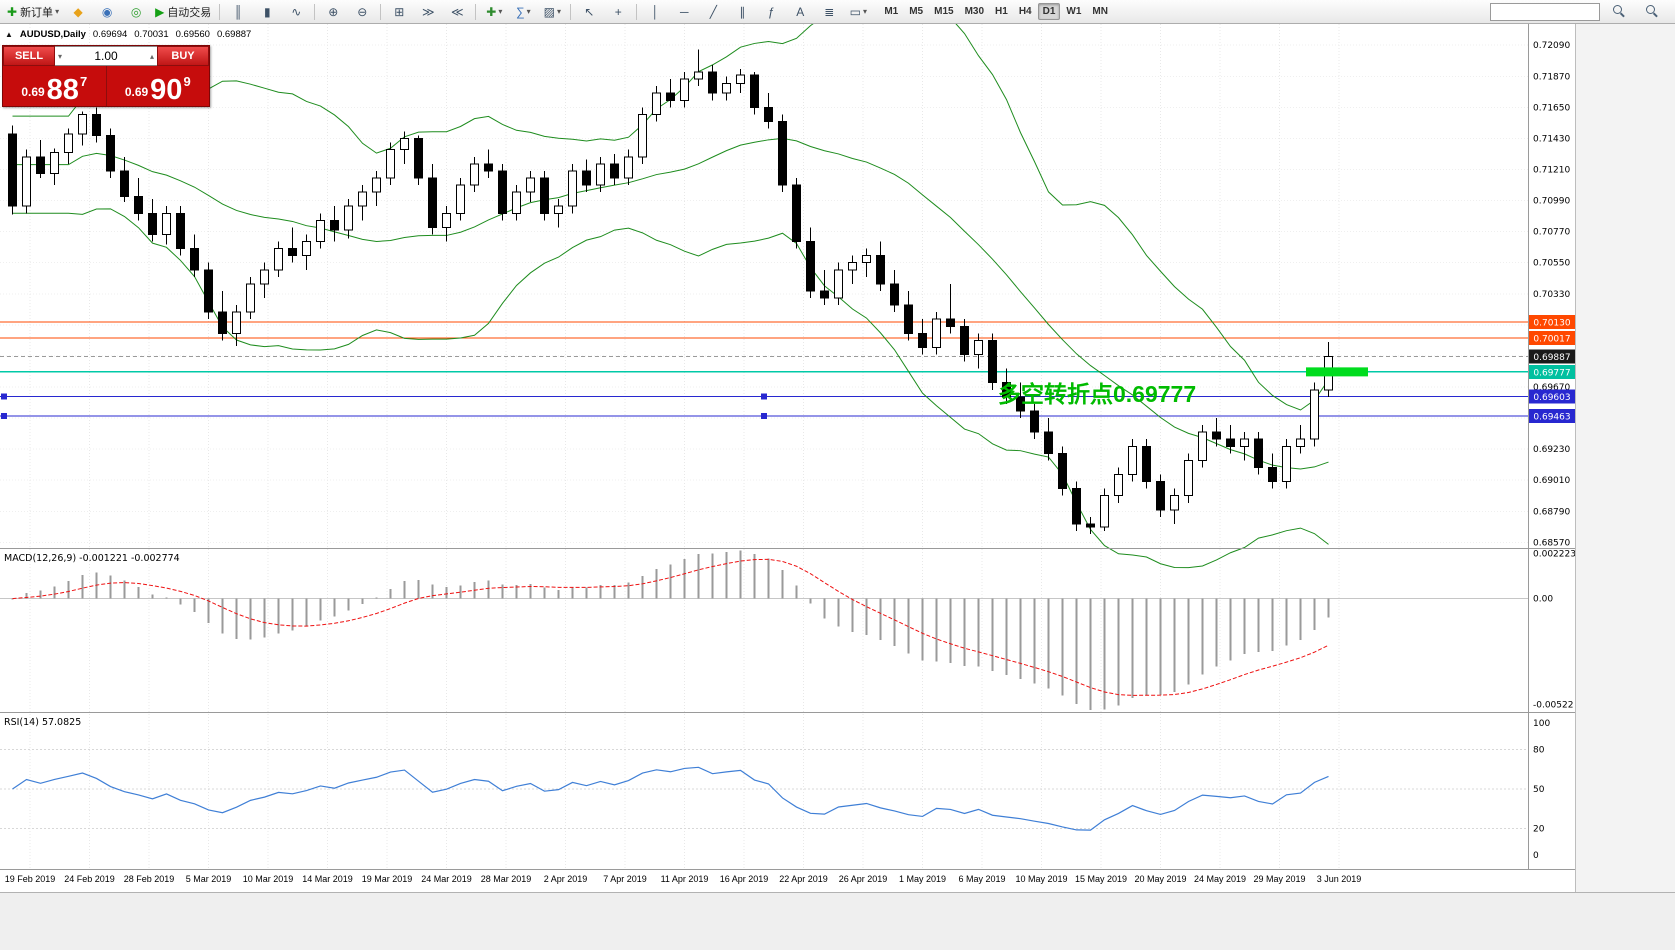 This screenshot has height=950, width=1675. What do you see at coordinates (764, 396) in the screenshot?
I see `support-upper-line` at bounding box center [764, 396].